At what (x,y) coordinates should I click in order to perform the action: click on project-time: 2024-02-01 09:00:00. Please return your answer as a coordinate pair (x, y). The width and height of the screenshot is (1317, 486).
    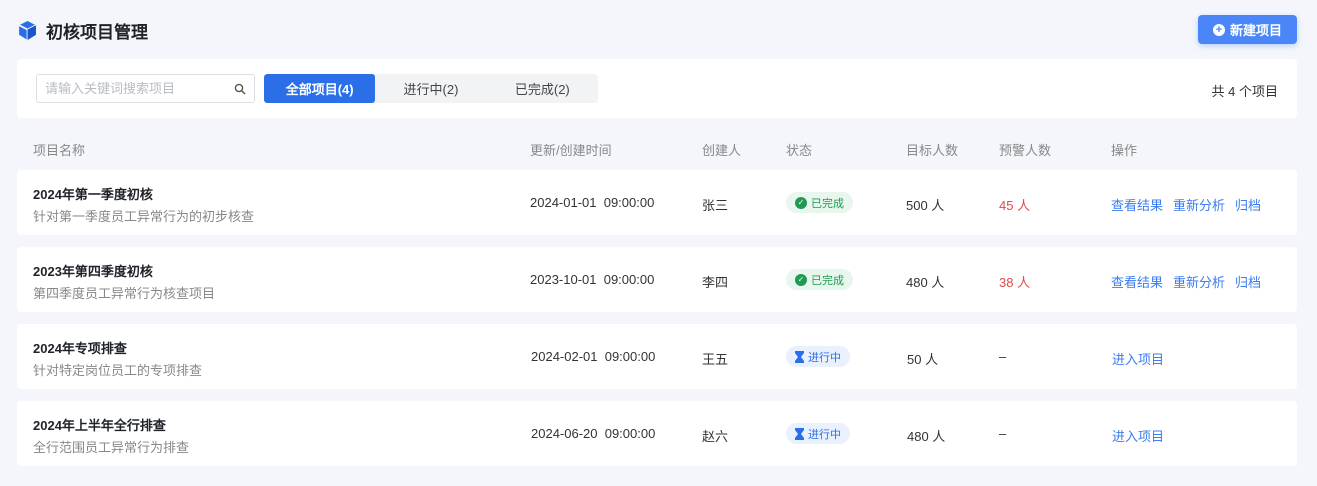
    Looking at the image, I should click on (593, 356).